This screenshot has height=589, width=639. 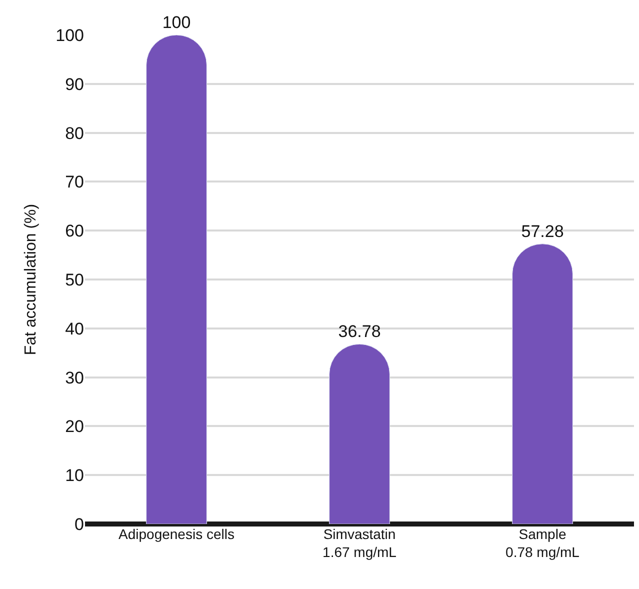 I want to click on y-tick-label: 30, so click(x=74, y=378).